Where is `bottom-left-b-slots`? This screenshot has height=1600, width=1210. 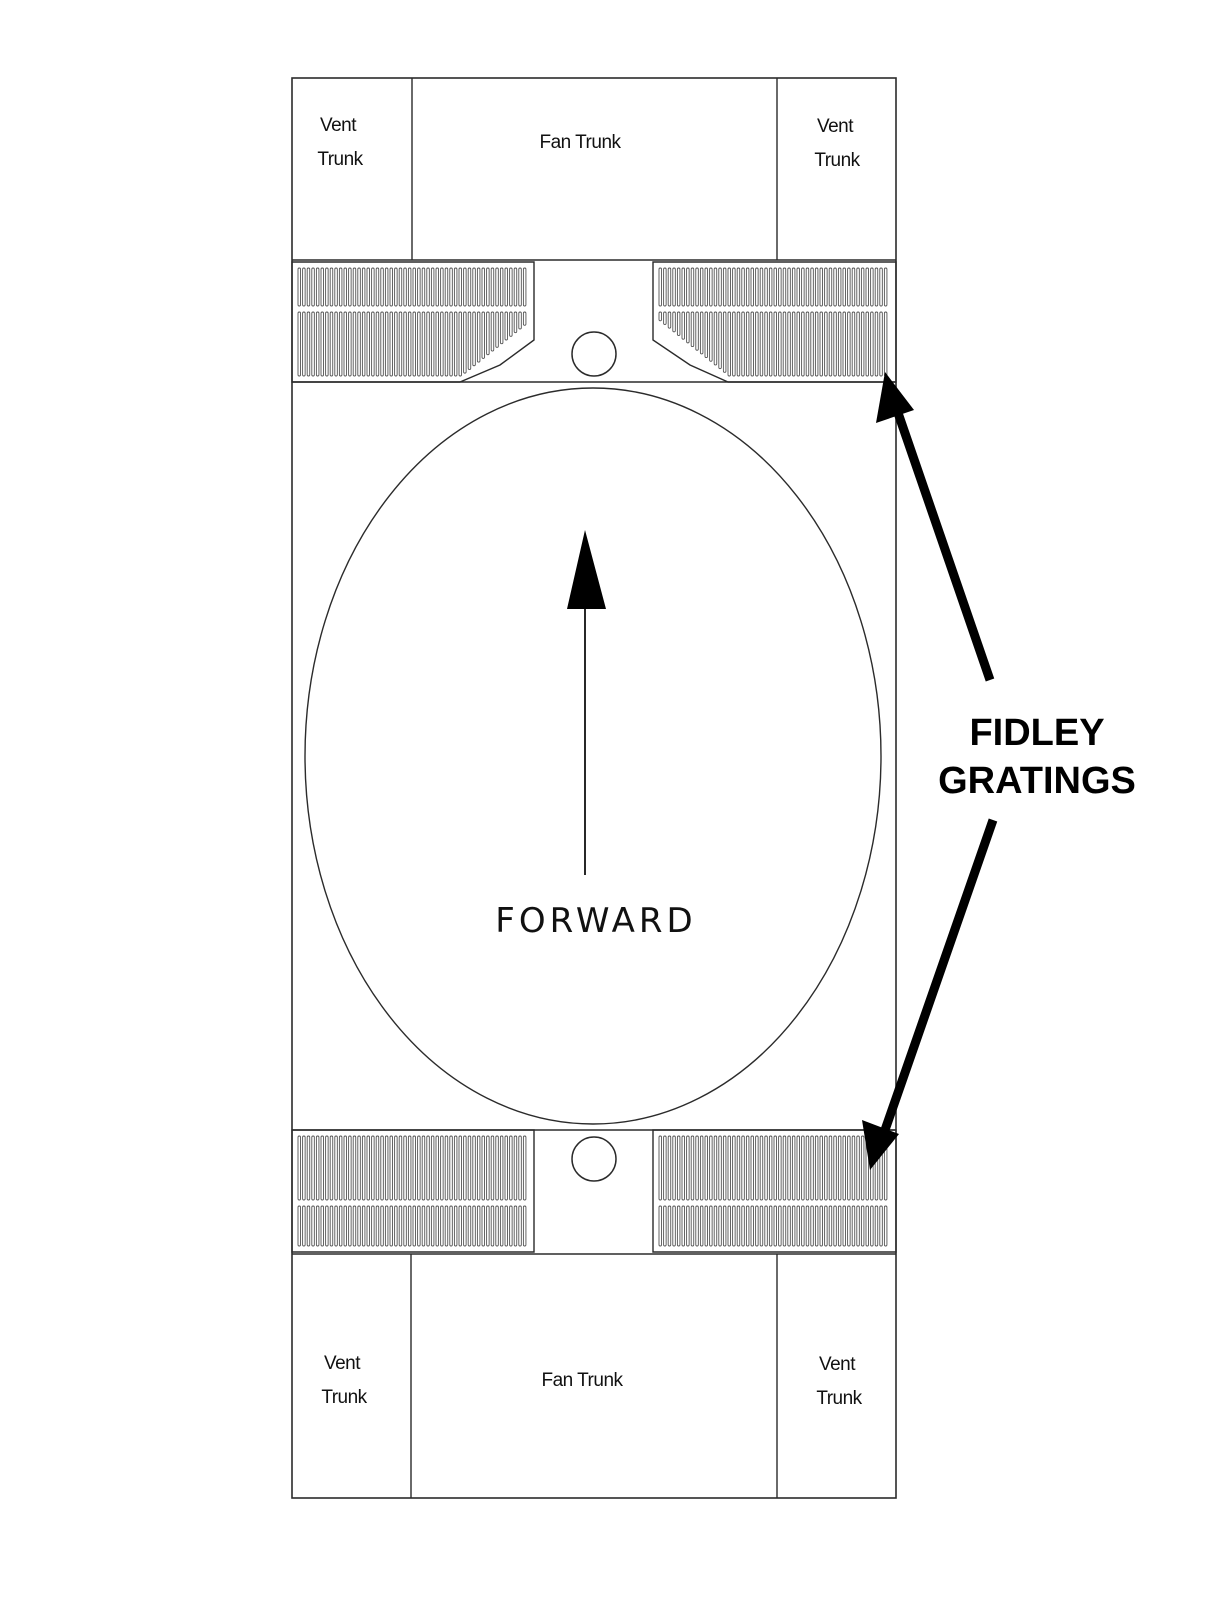 bottom-left-b-slots is located at coordinates (412, 1226).